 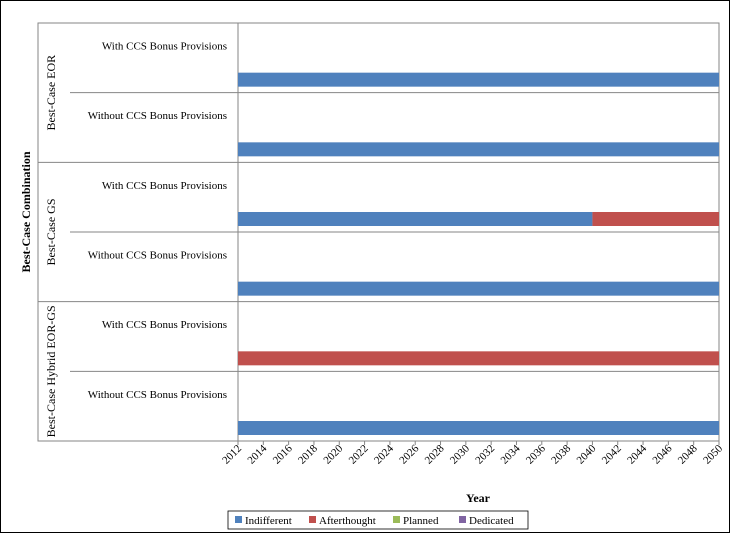 I want to click on y-axis-label: Best-Case Combination, so click(x=26, y=211).